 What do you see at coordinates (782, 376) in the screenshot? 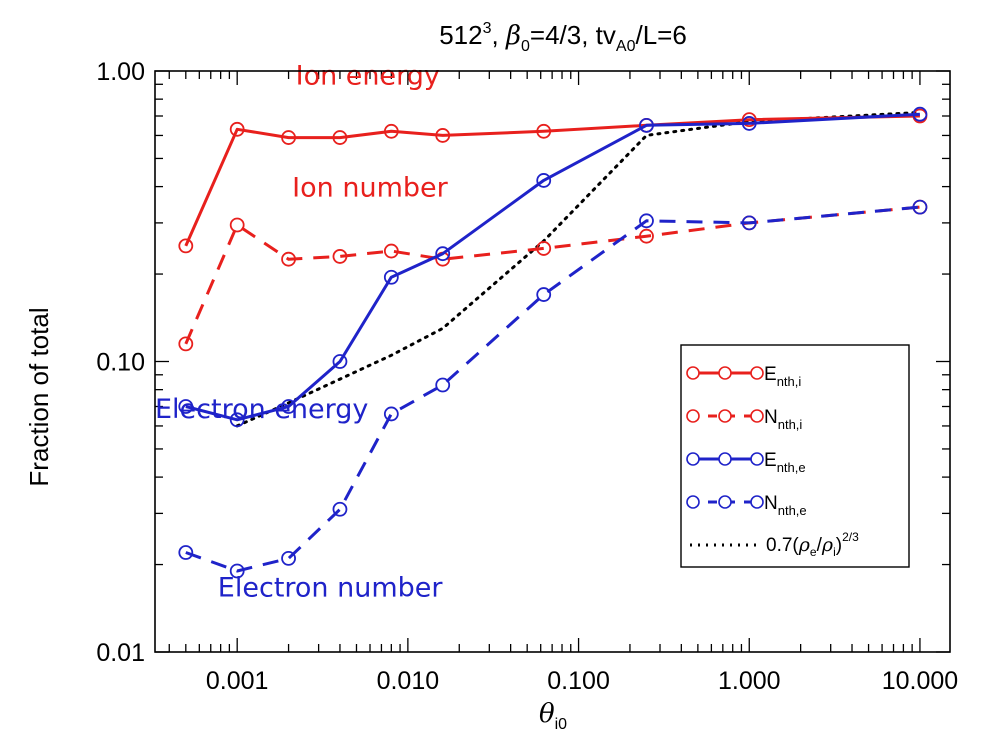
I see `legend-label-ei: Enth,i` at bounding box center [782, 376].